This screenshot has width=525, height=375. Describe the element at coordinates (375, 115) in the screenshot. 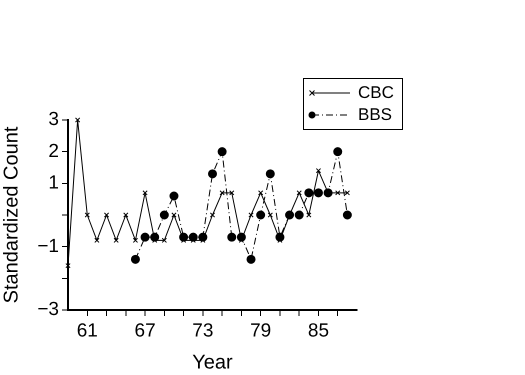

I see `legend-label: BBS` at that location.